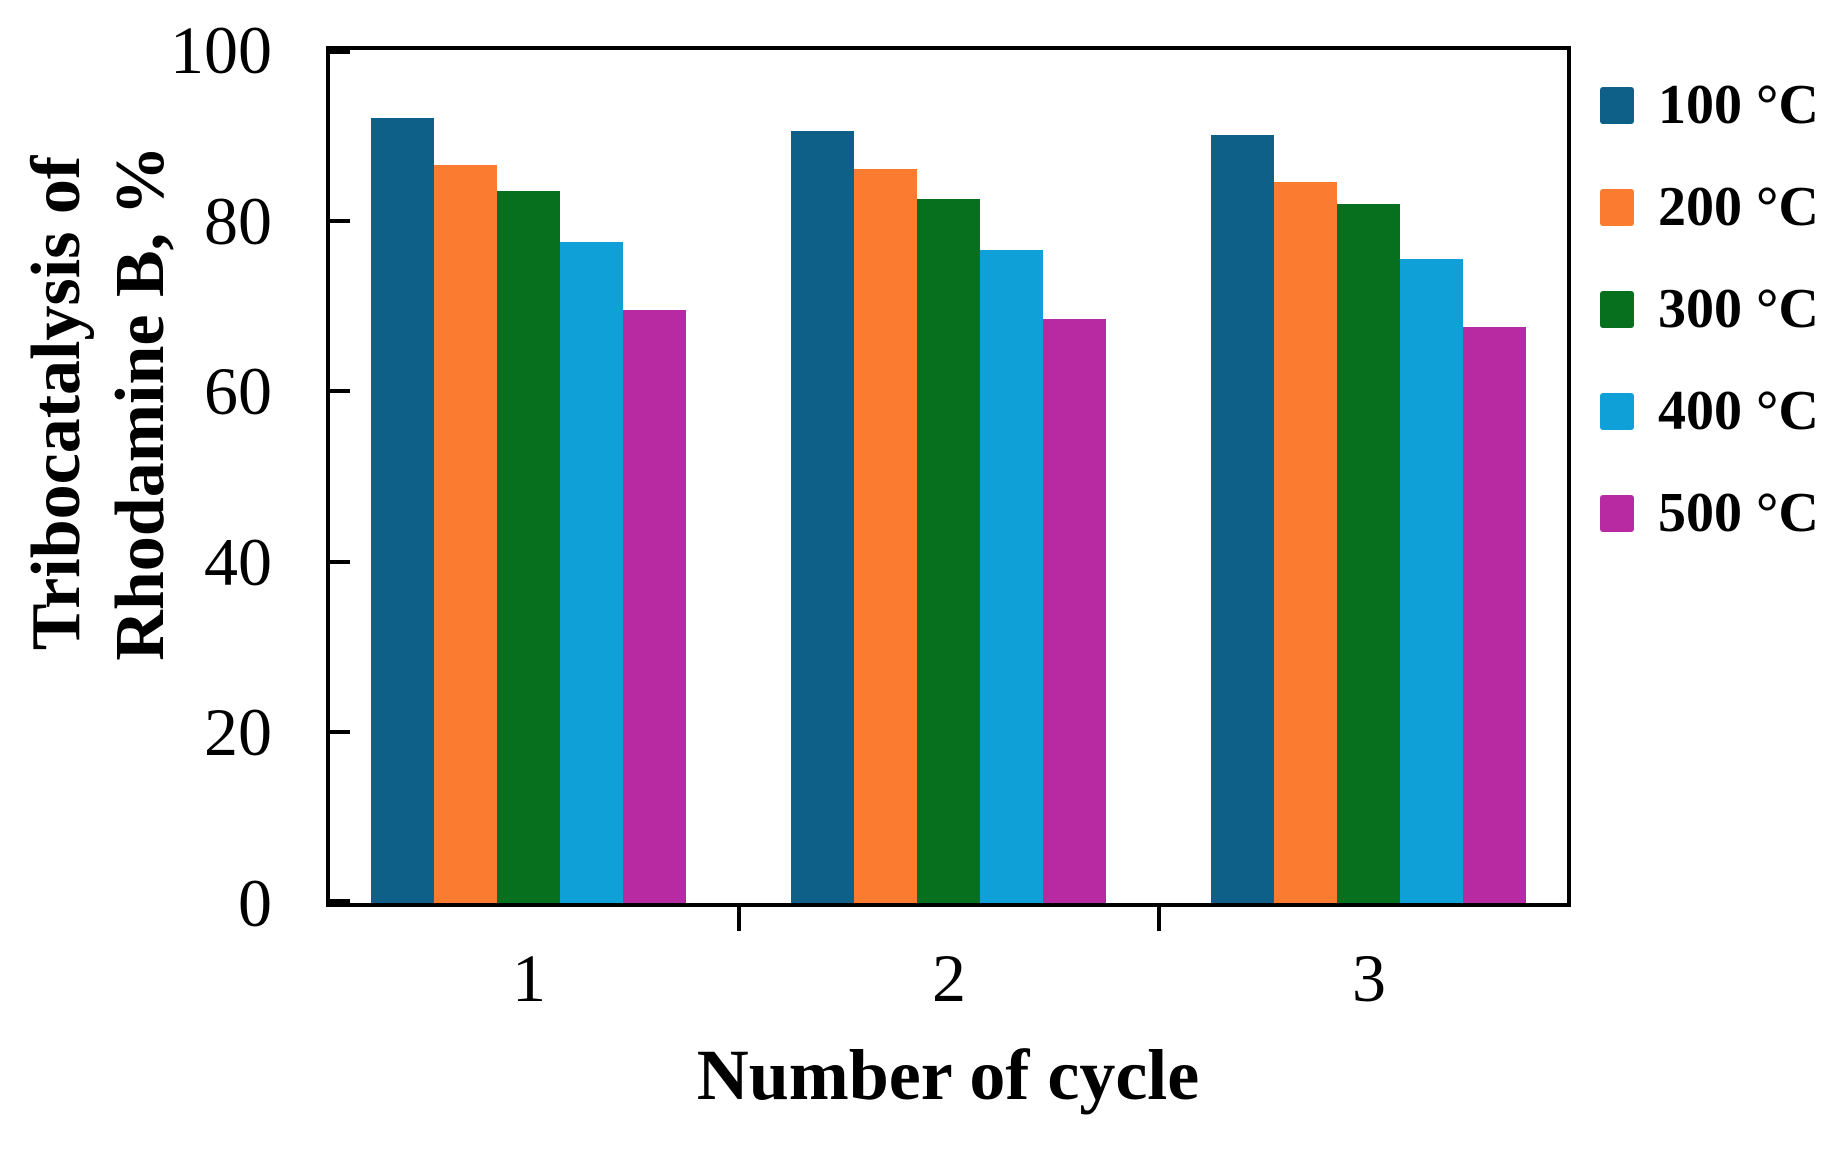 This screenshot has width=1848, height=1150. Describe the element at coordinates (238, 561) in the screenshot. I see `y-tick-label-40: 40` at that location.